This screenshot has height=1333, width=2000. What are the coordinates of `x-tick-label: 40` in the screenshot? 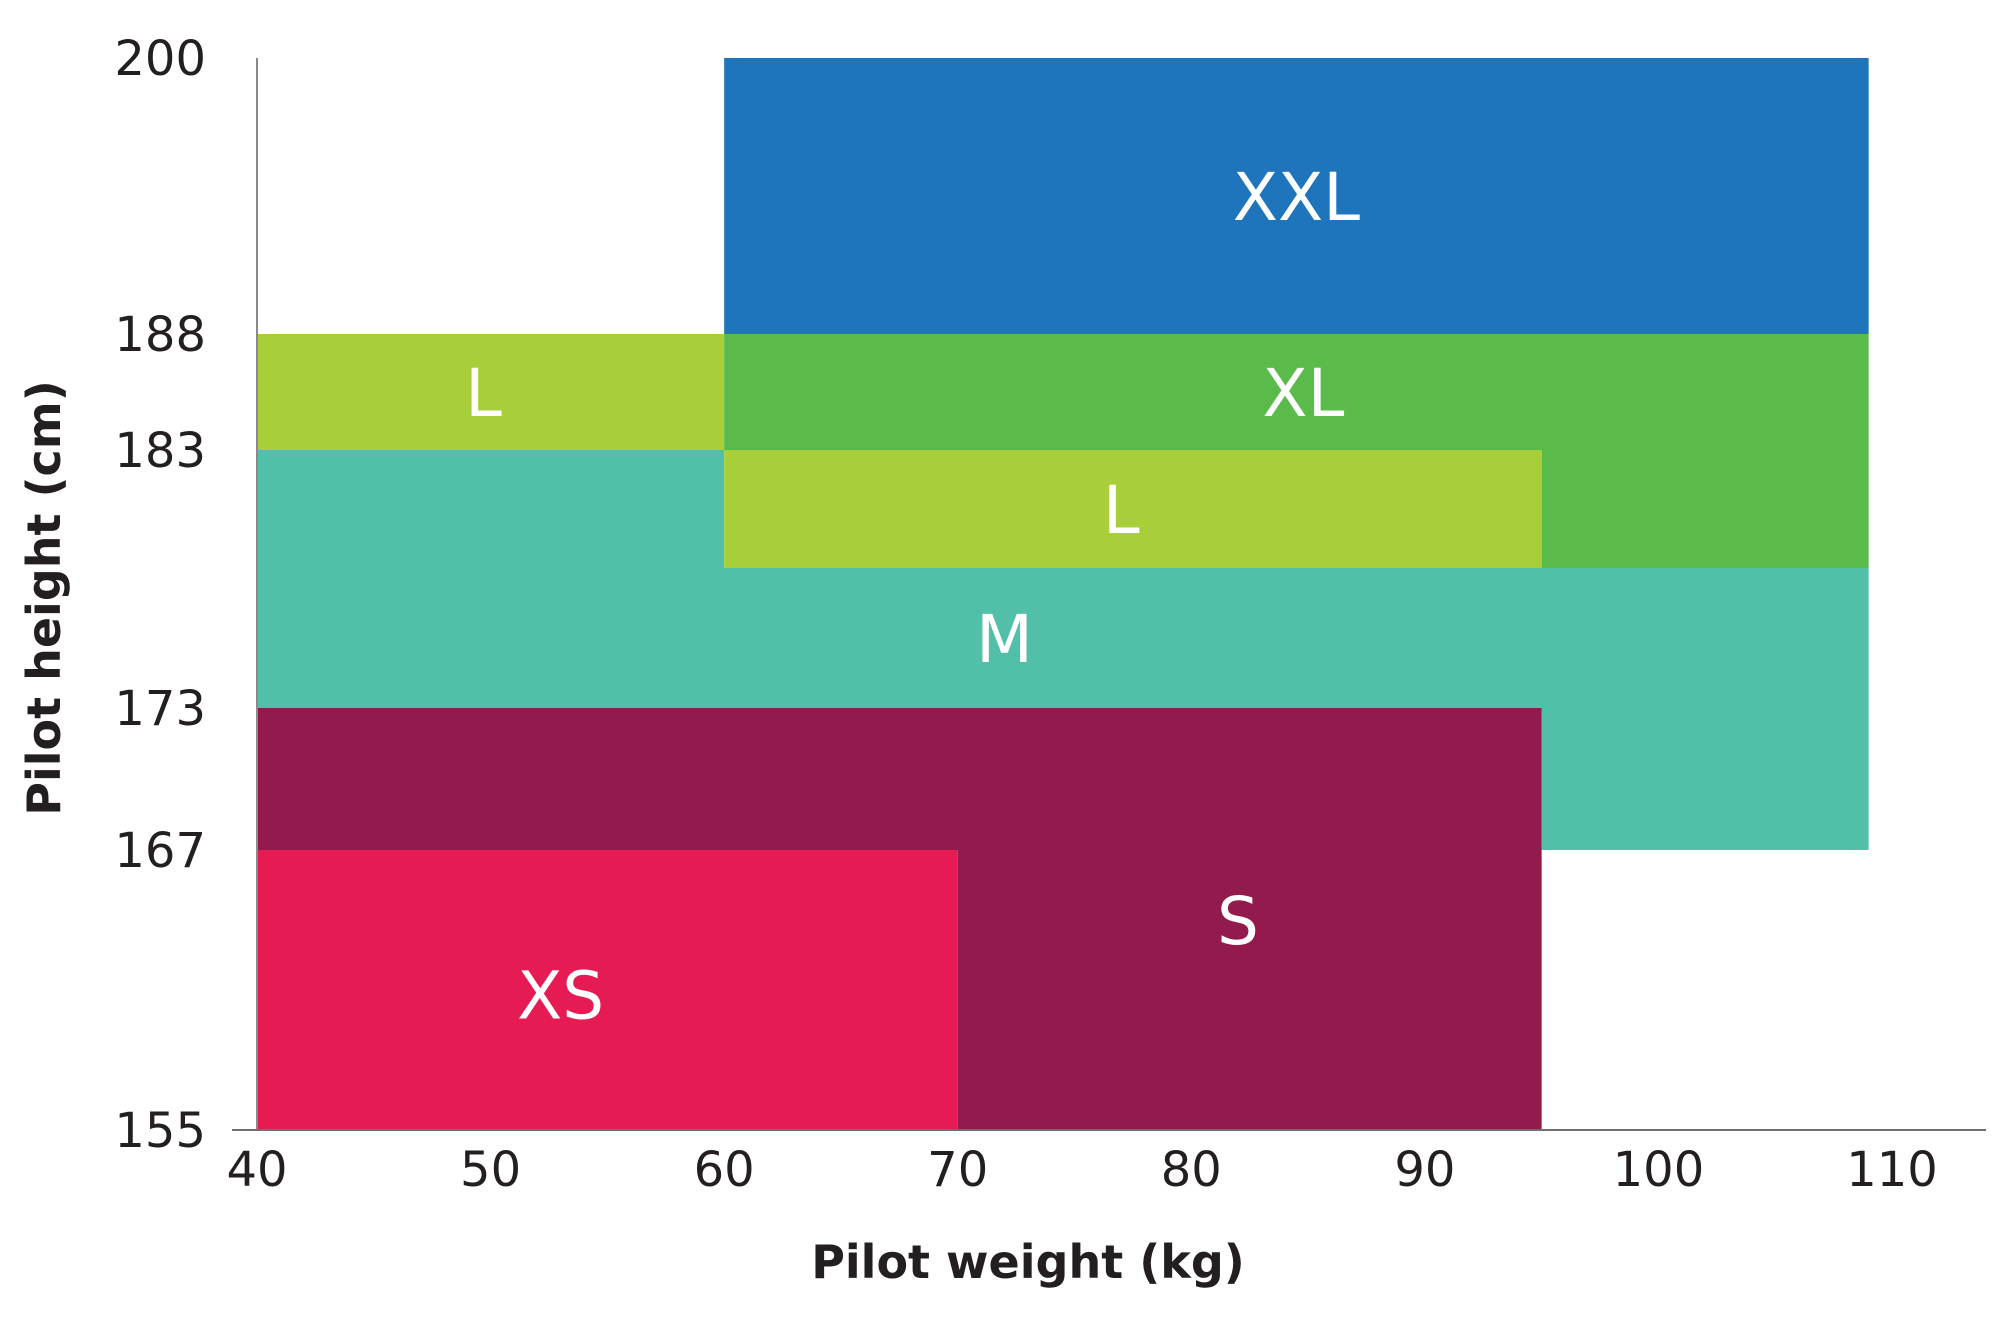 It's located at (256, 1170).